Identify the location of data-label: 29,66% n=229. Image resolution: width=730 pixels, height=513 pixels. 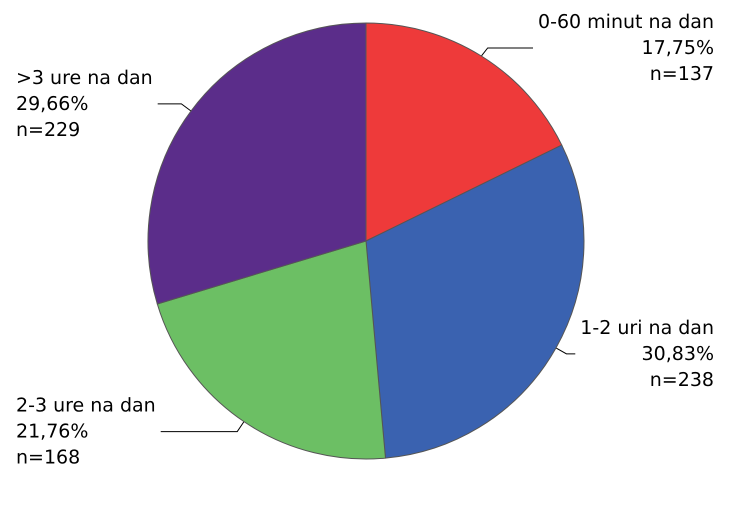
(52, 116).